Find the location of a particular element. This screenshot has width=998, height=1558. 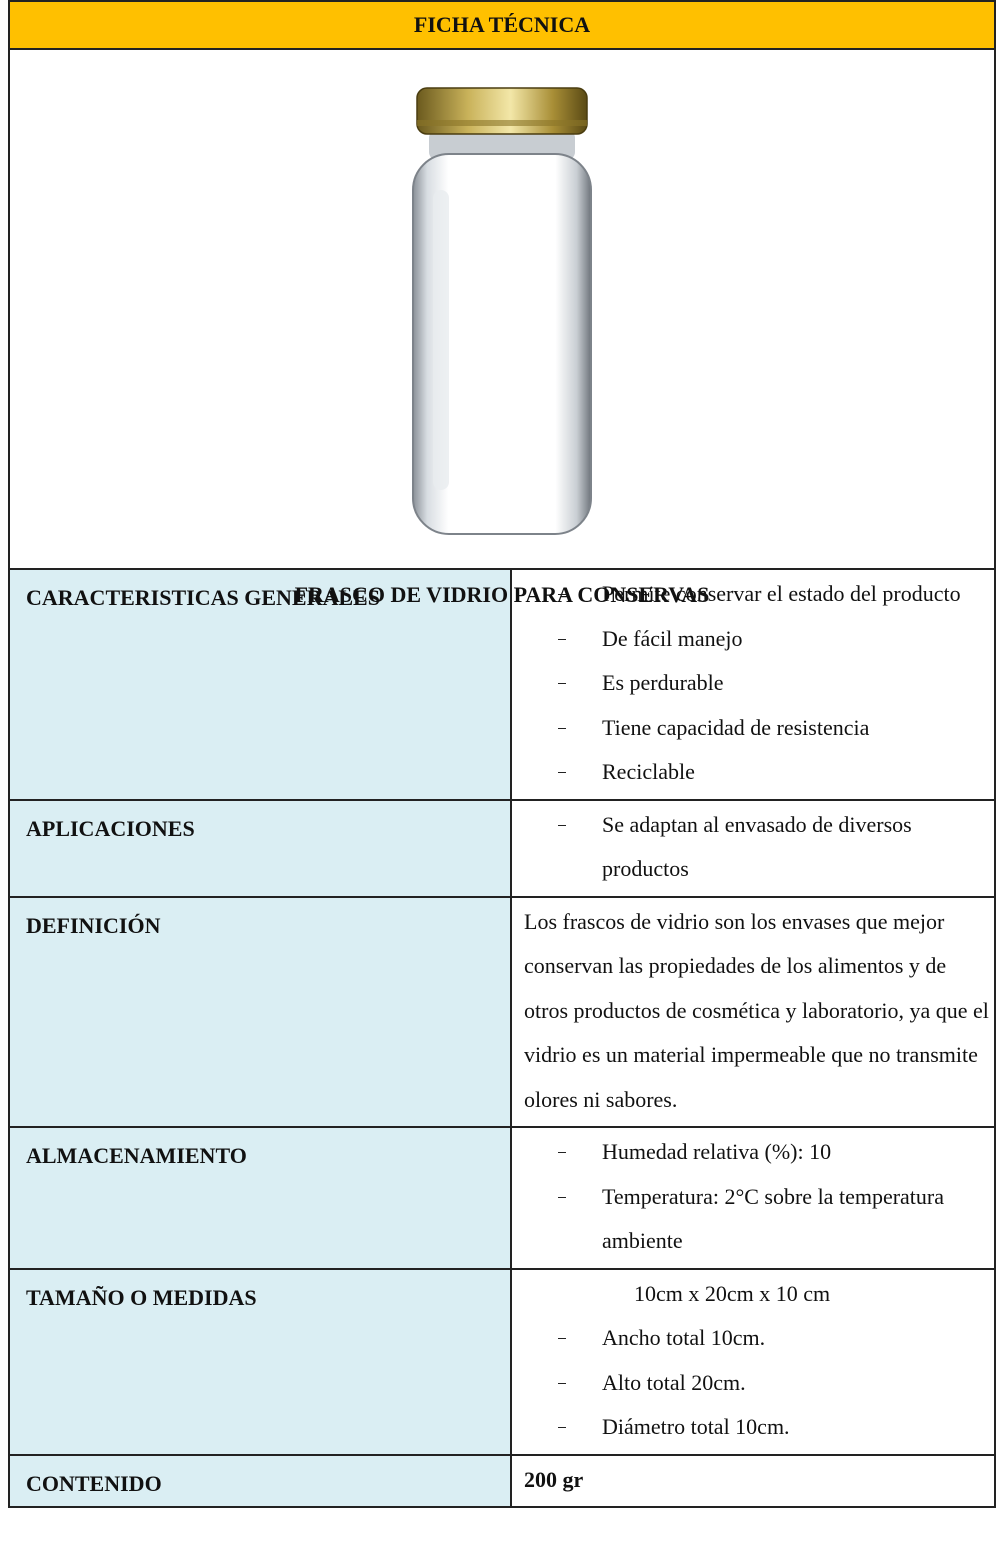

jar-highlight is located at coordinates (441, 340).